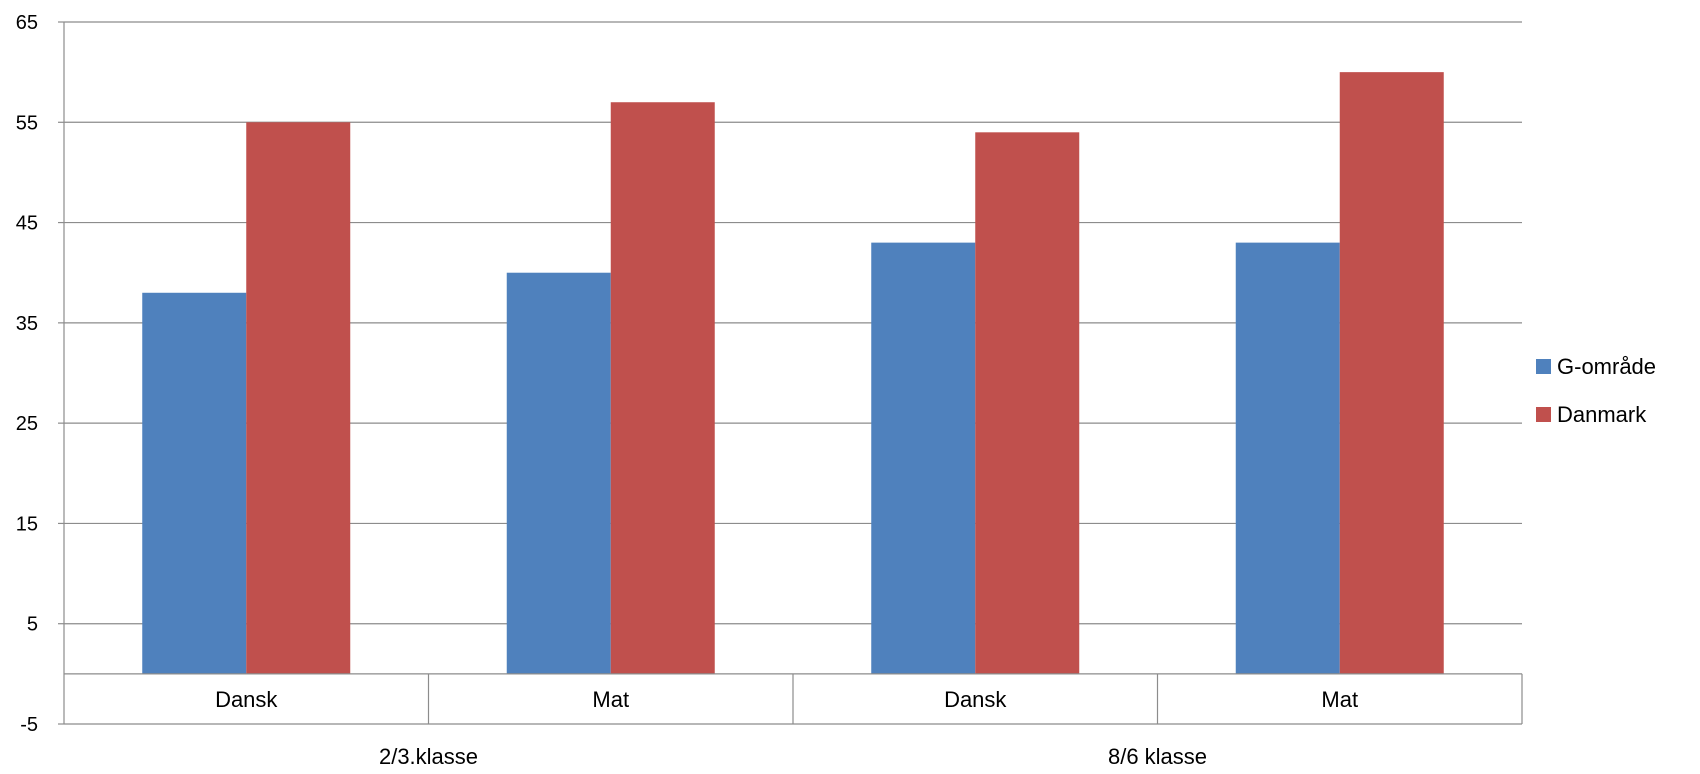 This screenshot has height=774, width=1700. I want to click on y-axis-ticks: -5 5 15 25 35 45 55 65, so click(40, 374).